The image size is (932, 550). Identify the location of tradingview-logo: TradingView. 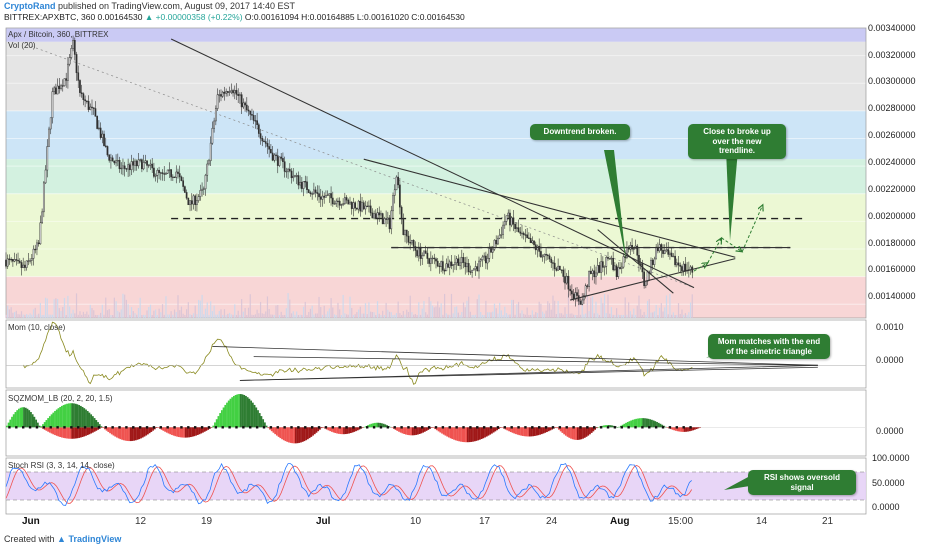
(95, 539).